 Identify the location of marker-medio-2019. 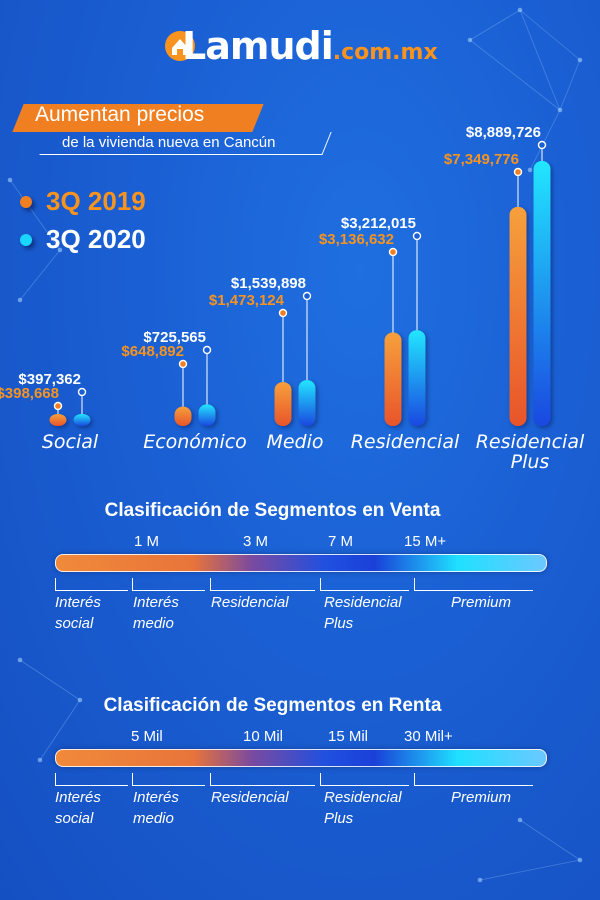
(283, 313).